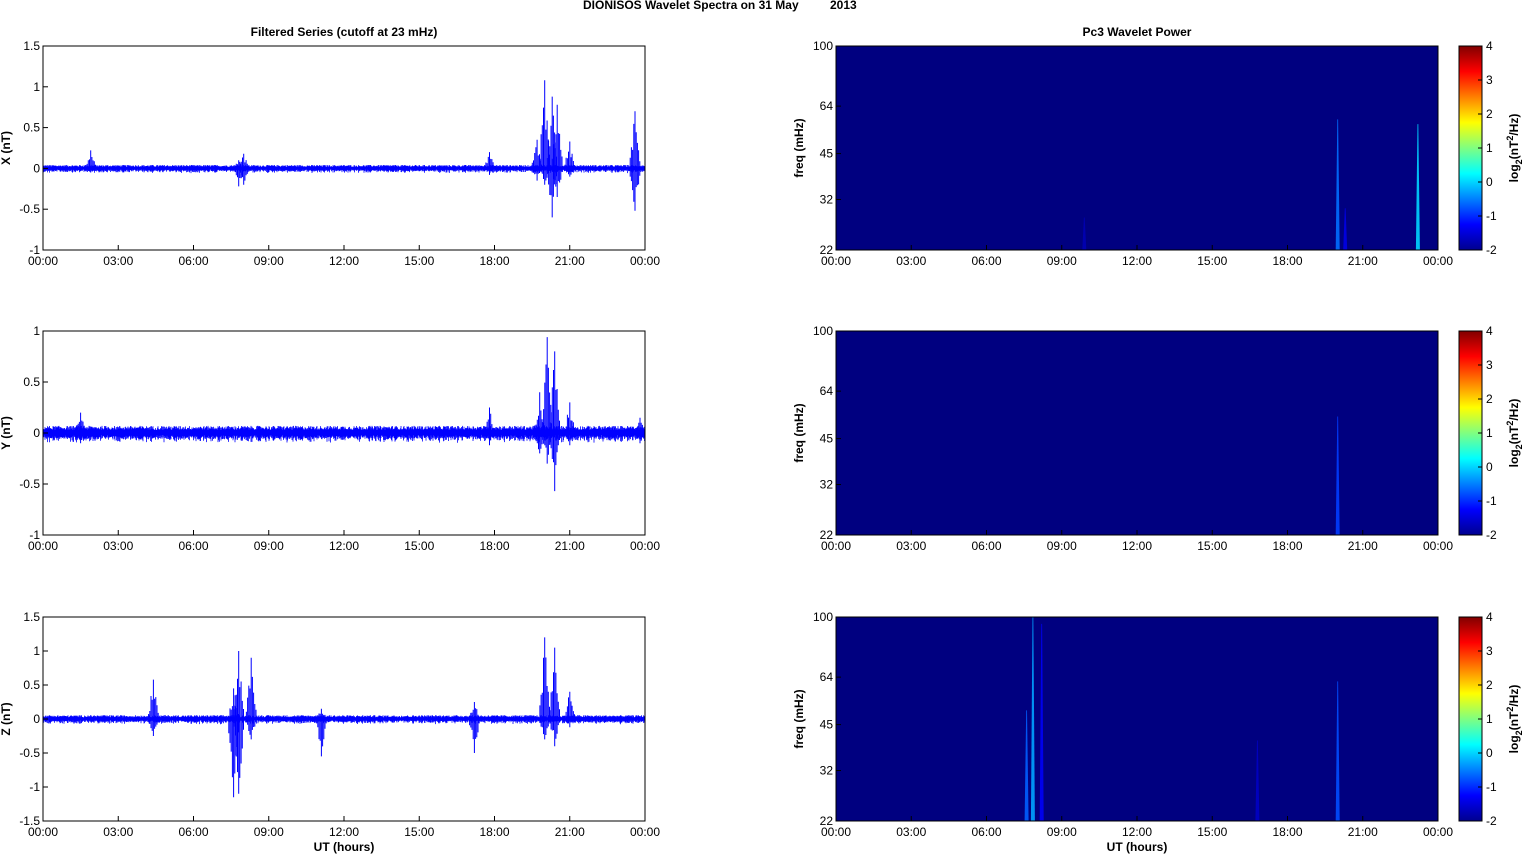 Image resolution: width=1525 pixels, height=854 pixels. I want to click on series-y-axis-label: X (nT), so click(6, 148).